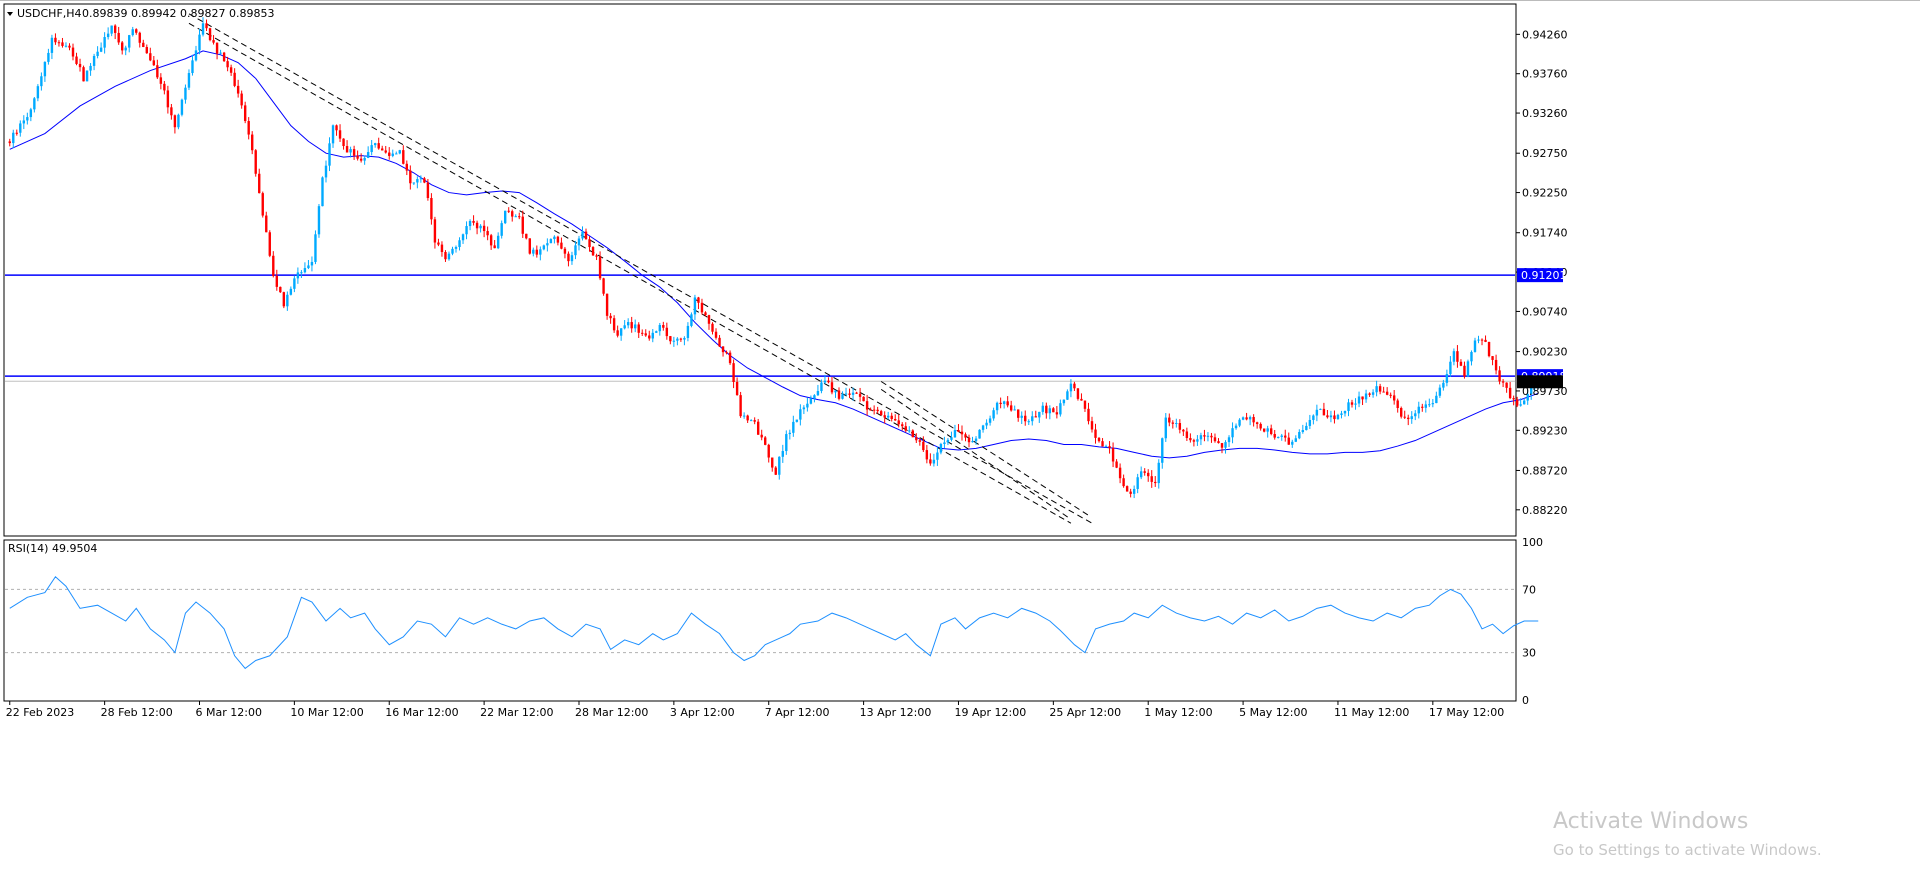 The width and height of the screenshot is (1920, 886). What do you see at coordinates (1540, 382) in the screenshot?
I see `bid-price-tag` at bounding box center [1540, 382].